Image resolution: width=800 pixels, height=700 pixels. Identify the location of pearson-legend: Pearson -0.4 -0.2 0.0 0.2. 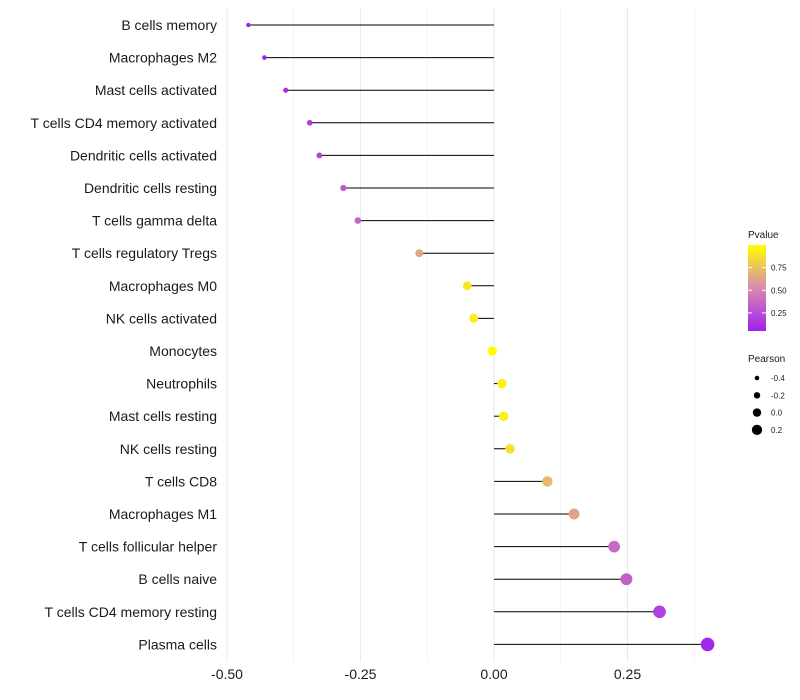
(766, 395).